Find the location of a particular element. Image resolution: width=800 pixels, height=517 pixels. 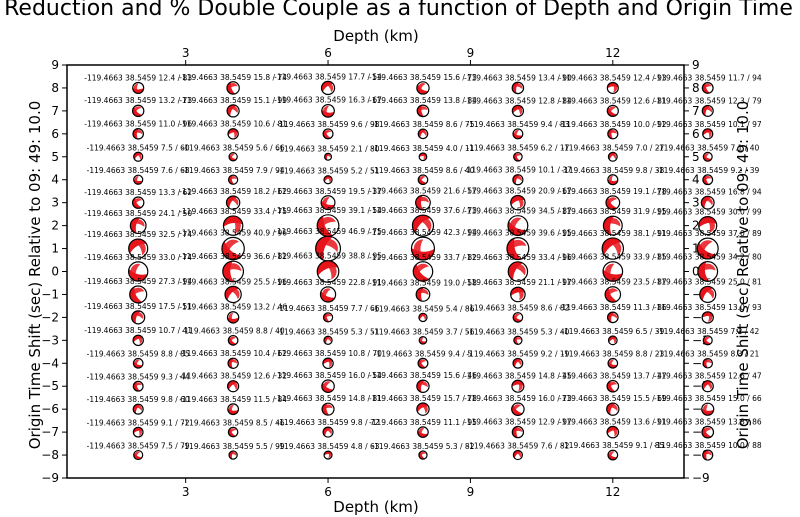

y-tick-label-left: −5 is located at coordinates (50, 386).